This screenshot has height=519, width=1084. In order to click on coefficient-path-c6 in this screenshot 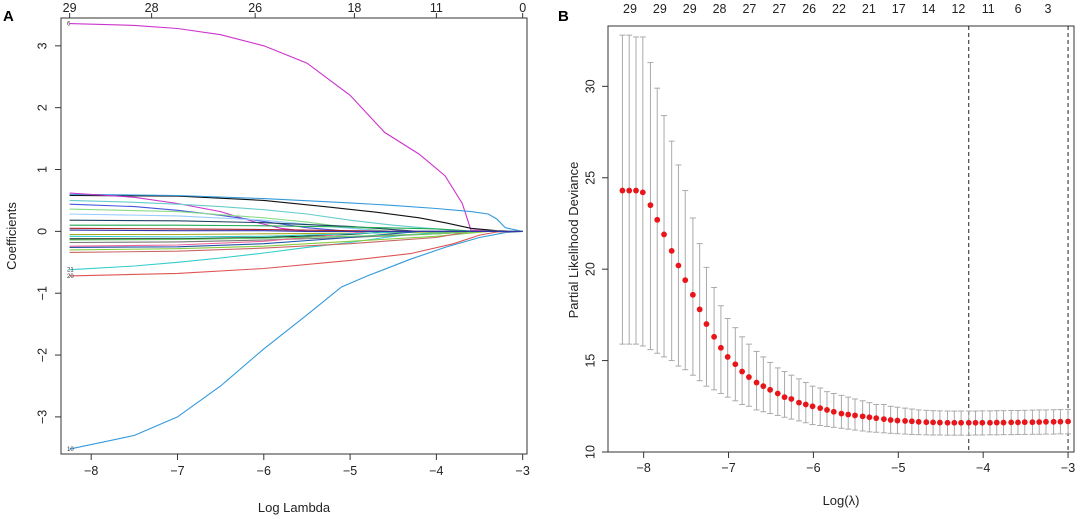, I will do `click(296, 212)`.